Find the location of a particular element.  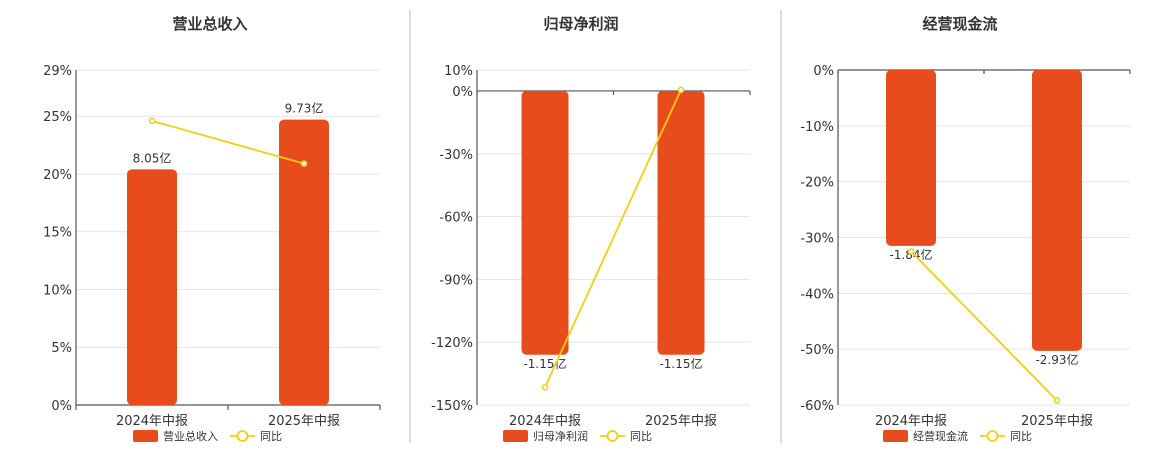

chart-title: 营业总收入 is located at coordinates (209, 24).